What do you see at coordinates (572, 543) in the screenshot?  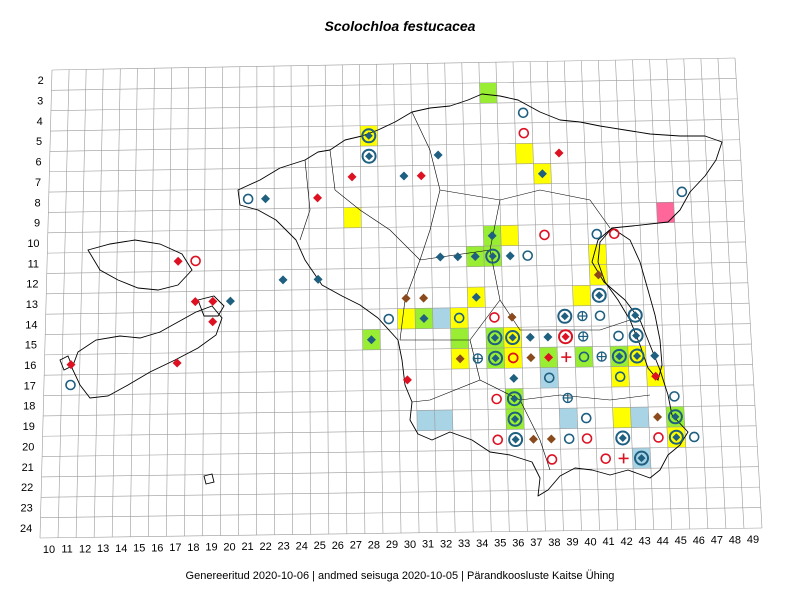 I see `col-label: 39` at bounding box center [572, 543].